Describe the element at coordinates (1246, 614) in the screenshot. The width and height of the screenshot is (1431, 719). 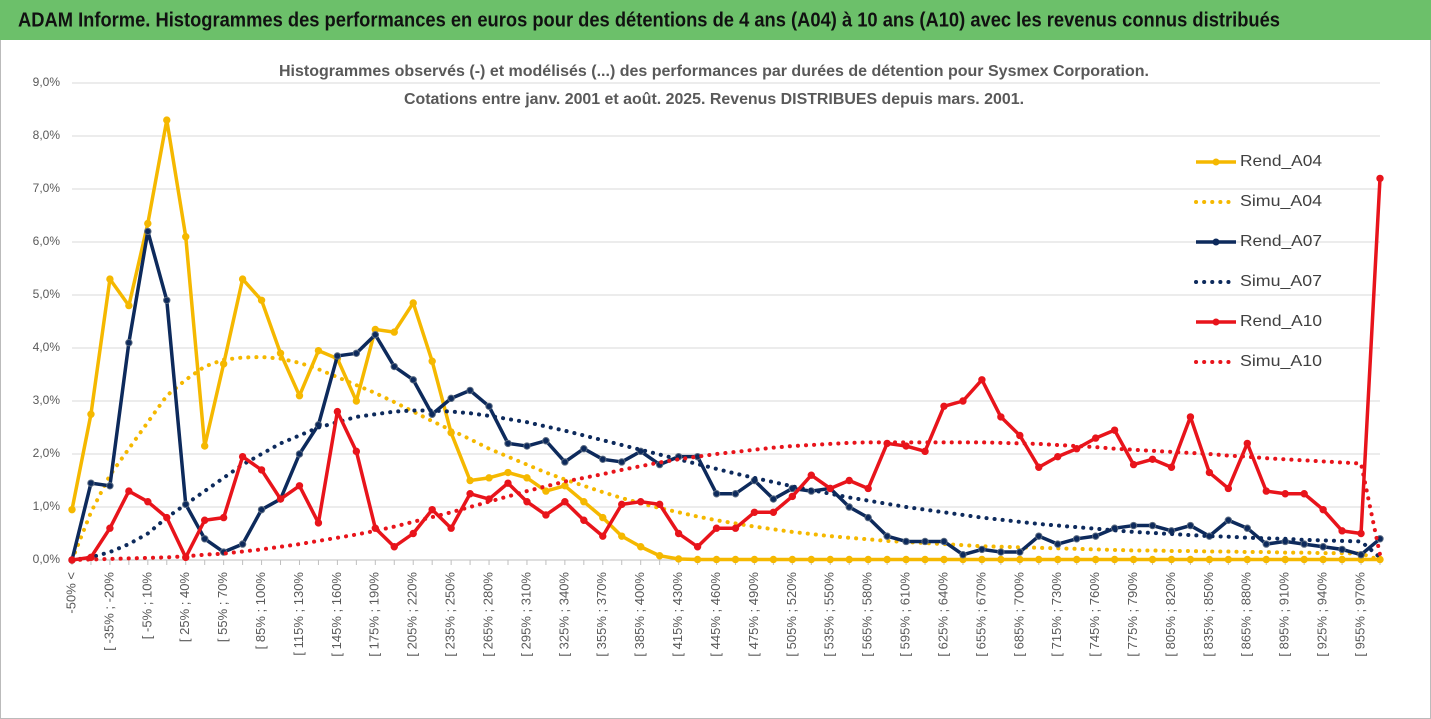
I see `x-tick-label: [ 865% ; 880%` at that location.